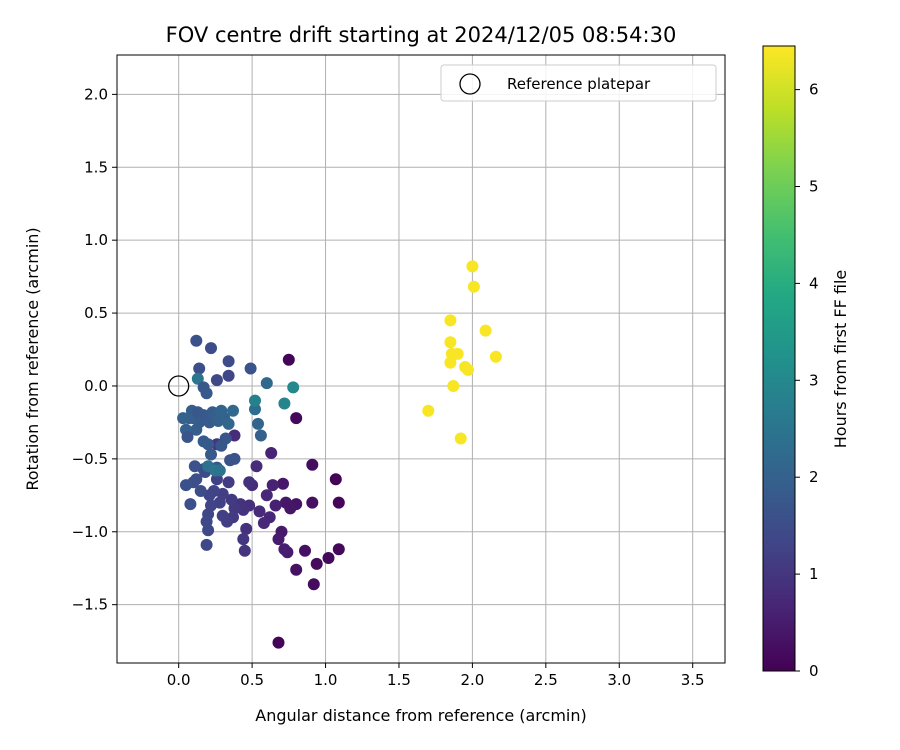 Image resolution: width=900 pixels, height=750 pixels. What do you see at coordinates (252, 680) in the screenshot?
I see `x-tick-label: 0.5` at bounding box center [252, 680].